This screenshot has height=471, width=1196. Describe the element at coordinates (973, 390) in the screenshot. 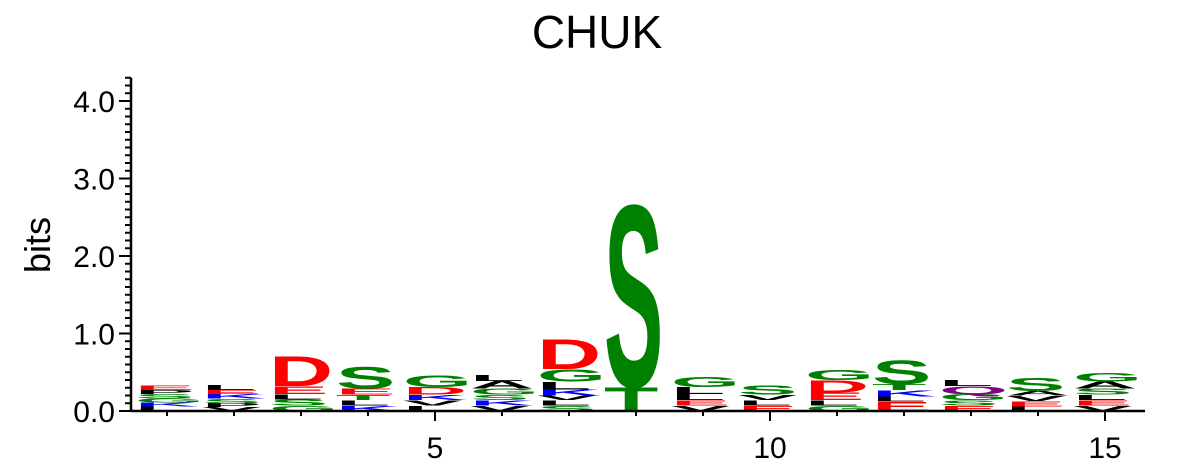

I see `logo-letter: Q` at that location.